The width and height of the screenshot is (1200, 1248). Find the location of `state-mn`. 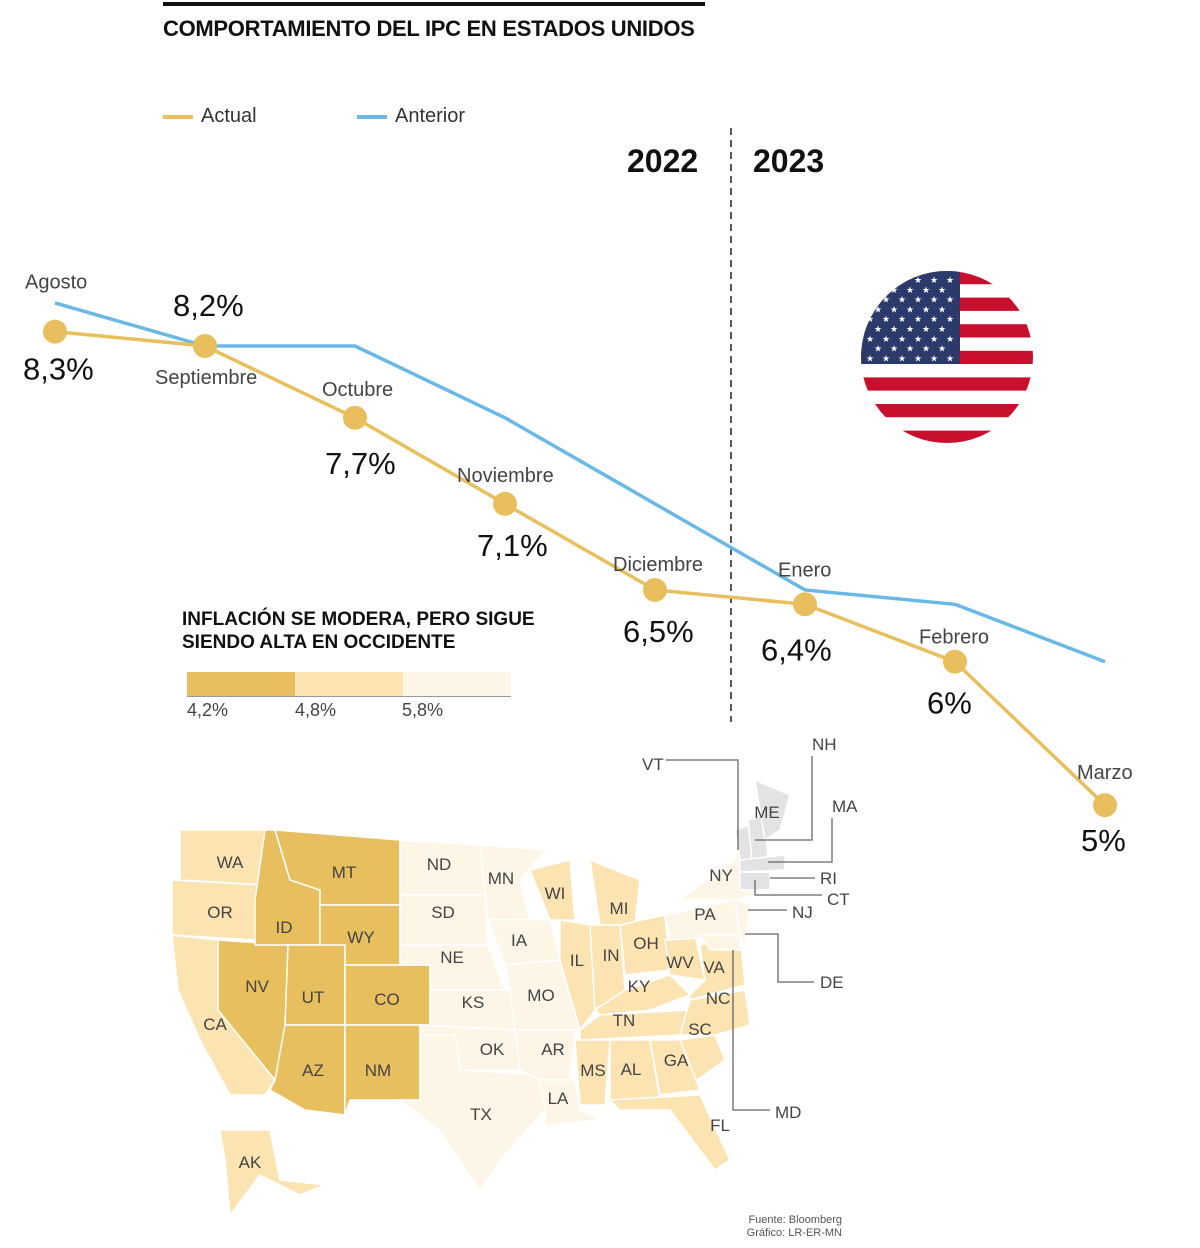

state-mn is located at coordinates (513, 882).